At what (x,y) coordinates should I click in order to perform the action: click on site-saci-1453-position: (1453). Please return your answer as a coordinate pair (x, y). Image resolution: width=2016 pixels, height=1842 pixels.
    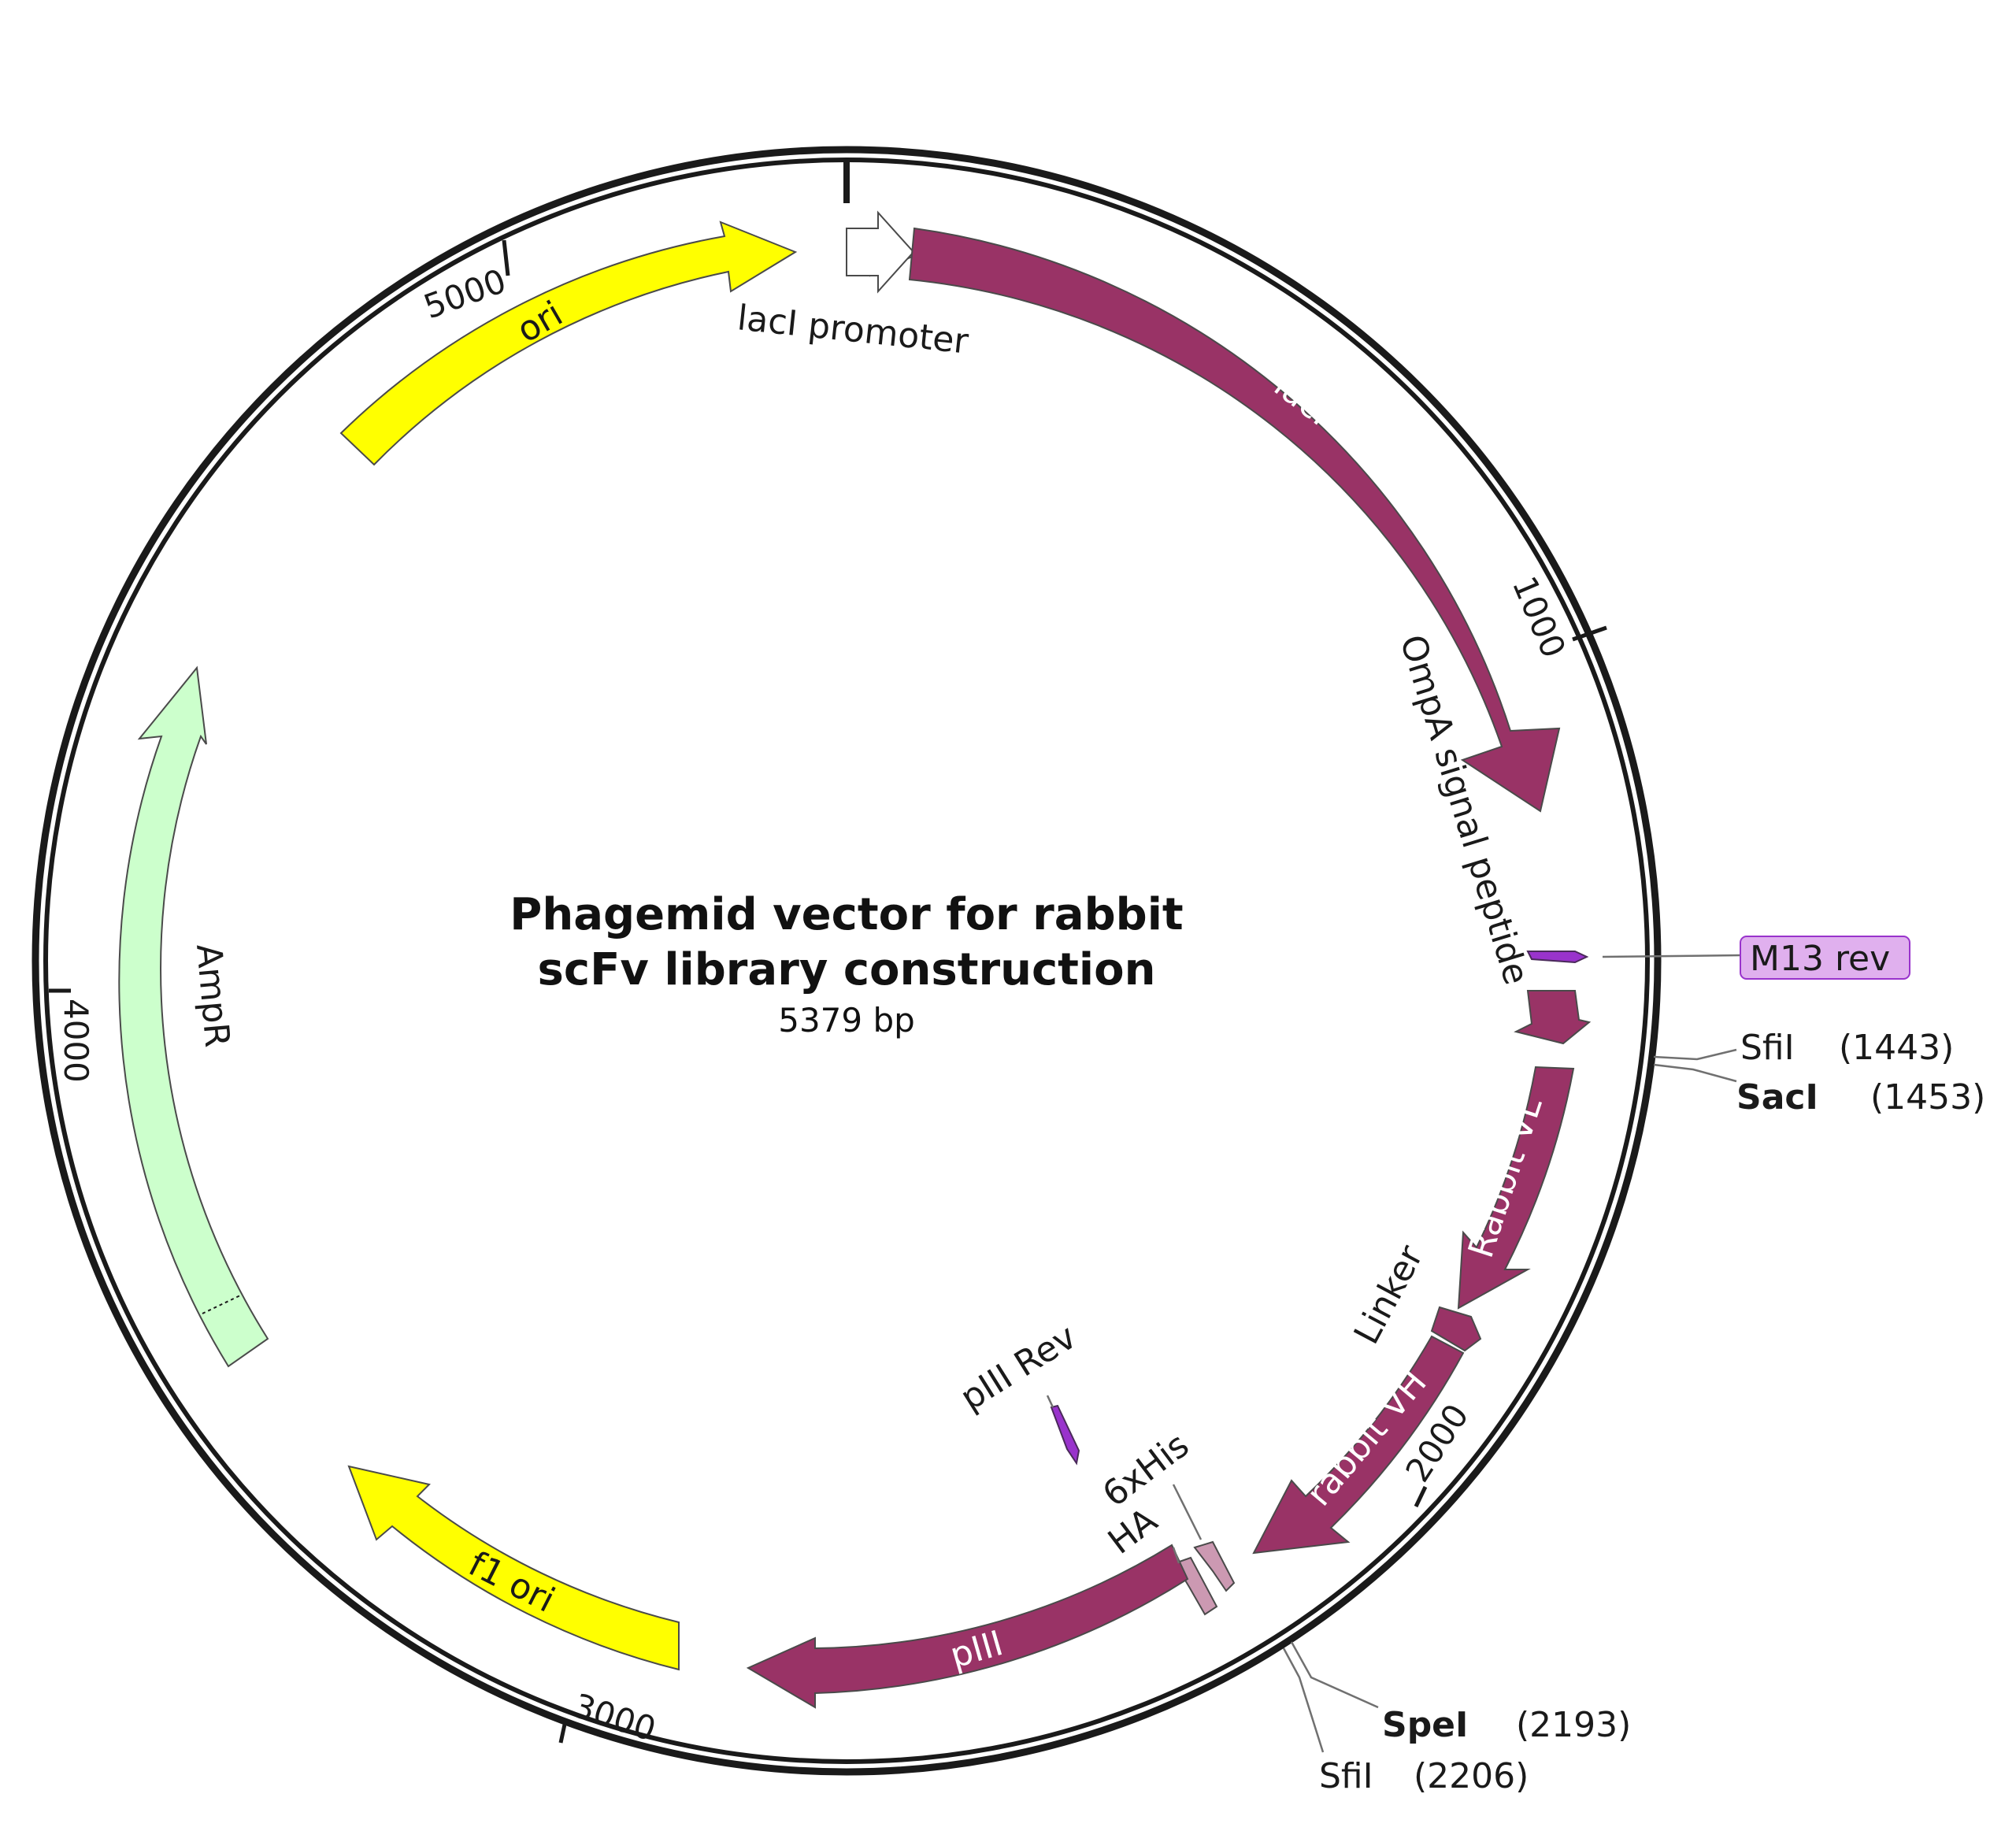
    Looking at the image, I should click on (1927, 1097).